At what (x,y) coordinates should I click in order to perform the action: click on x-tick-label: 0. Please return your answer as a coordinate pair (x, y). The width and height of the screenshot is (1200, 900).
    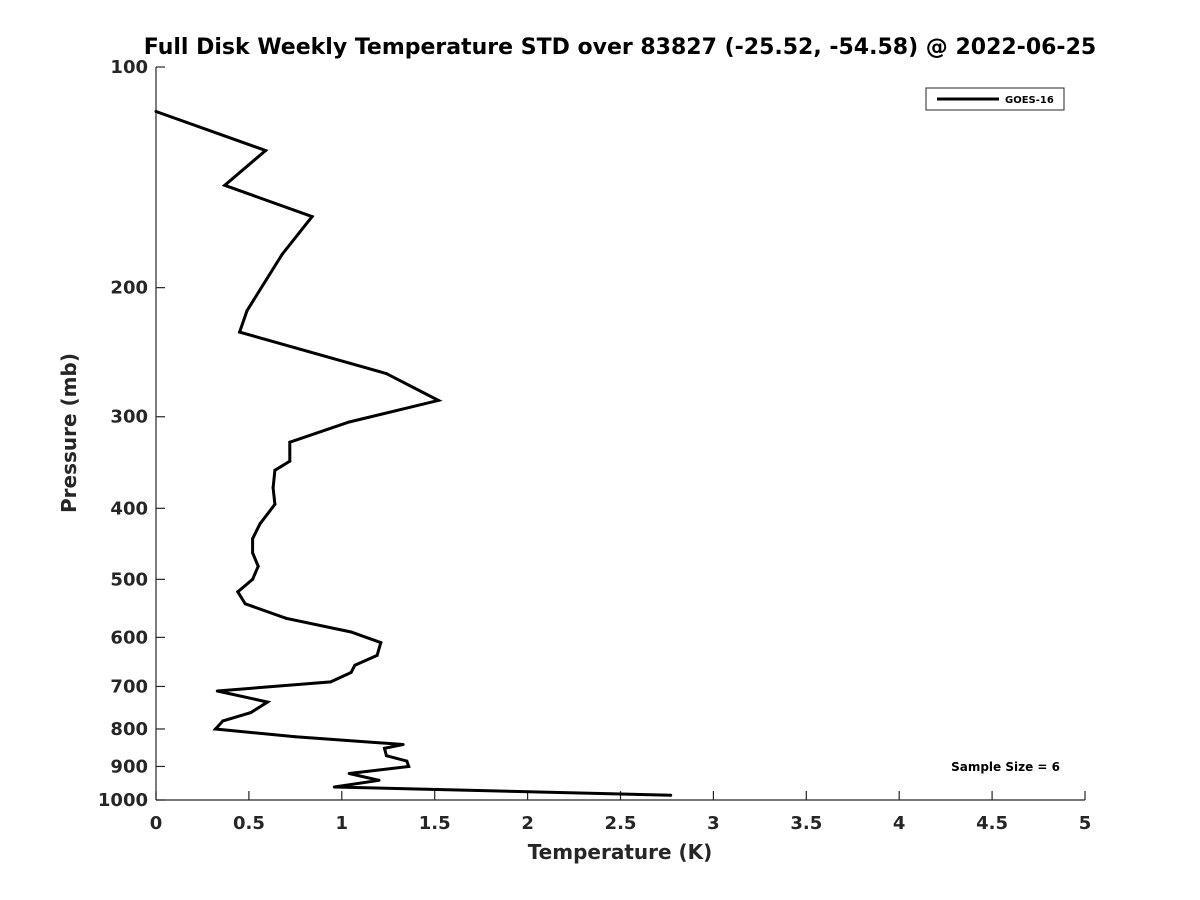
    Looking at the image, I should click on (156, 823).